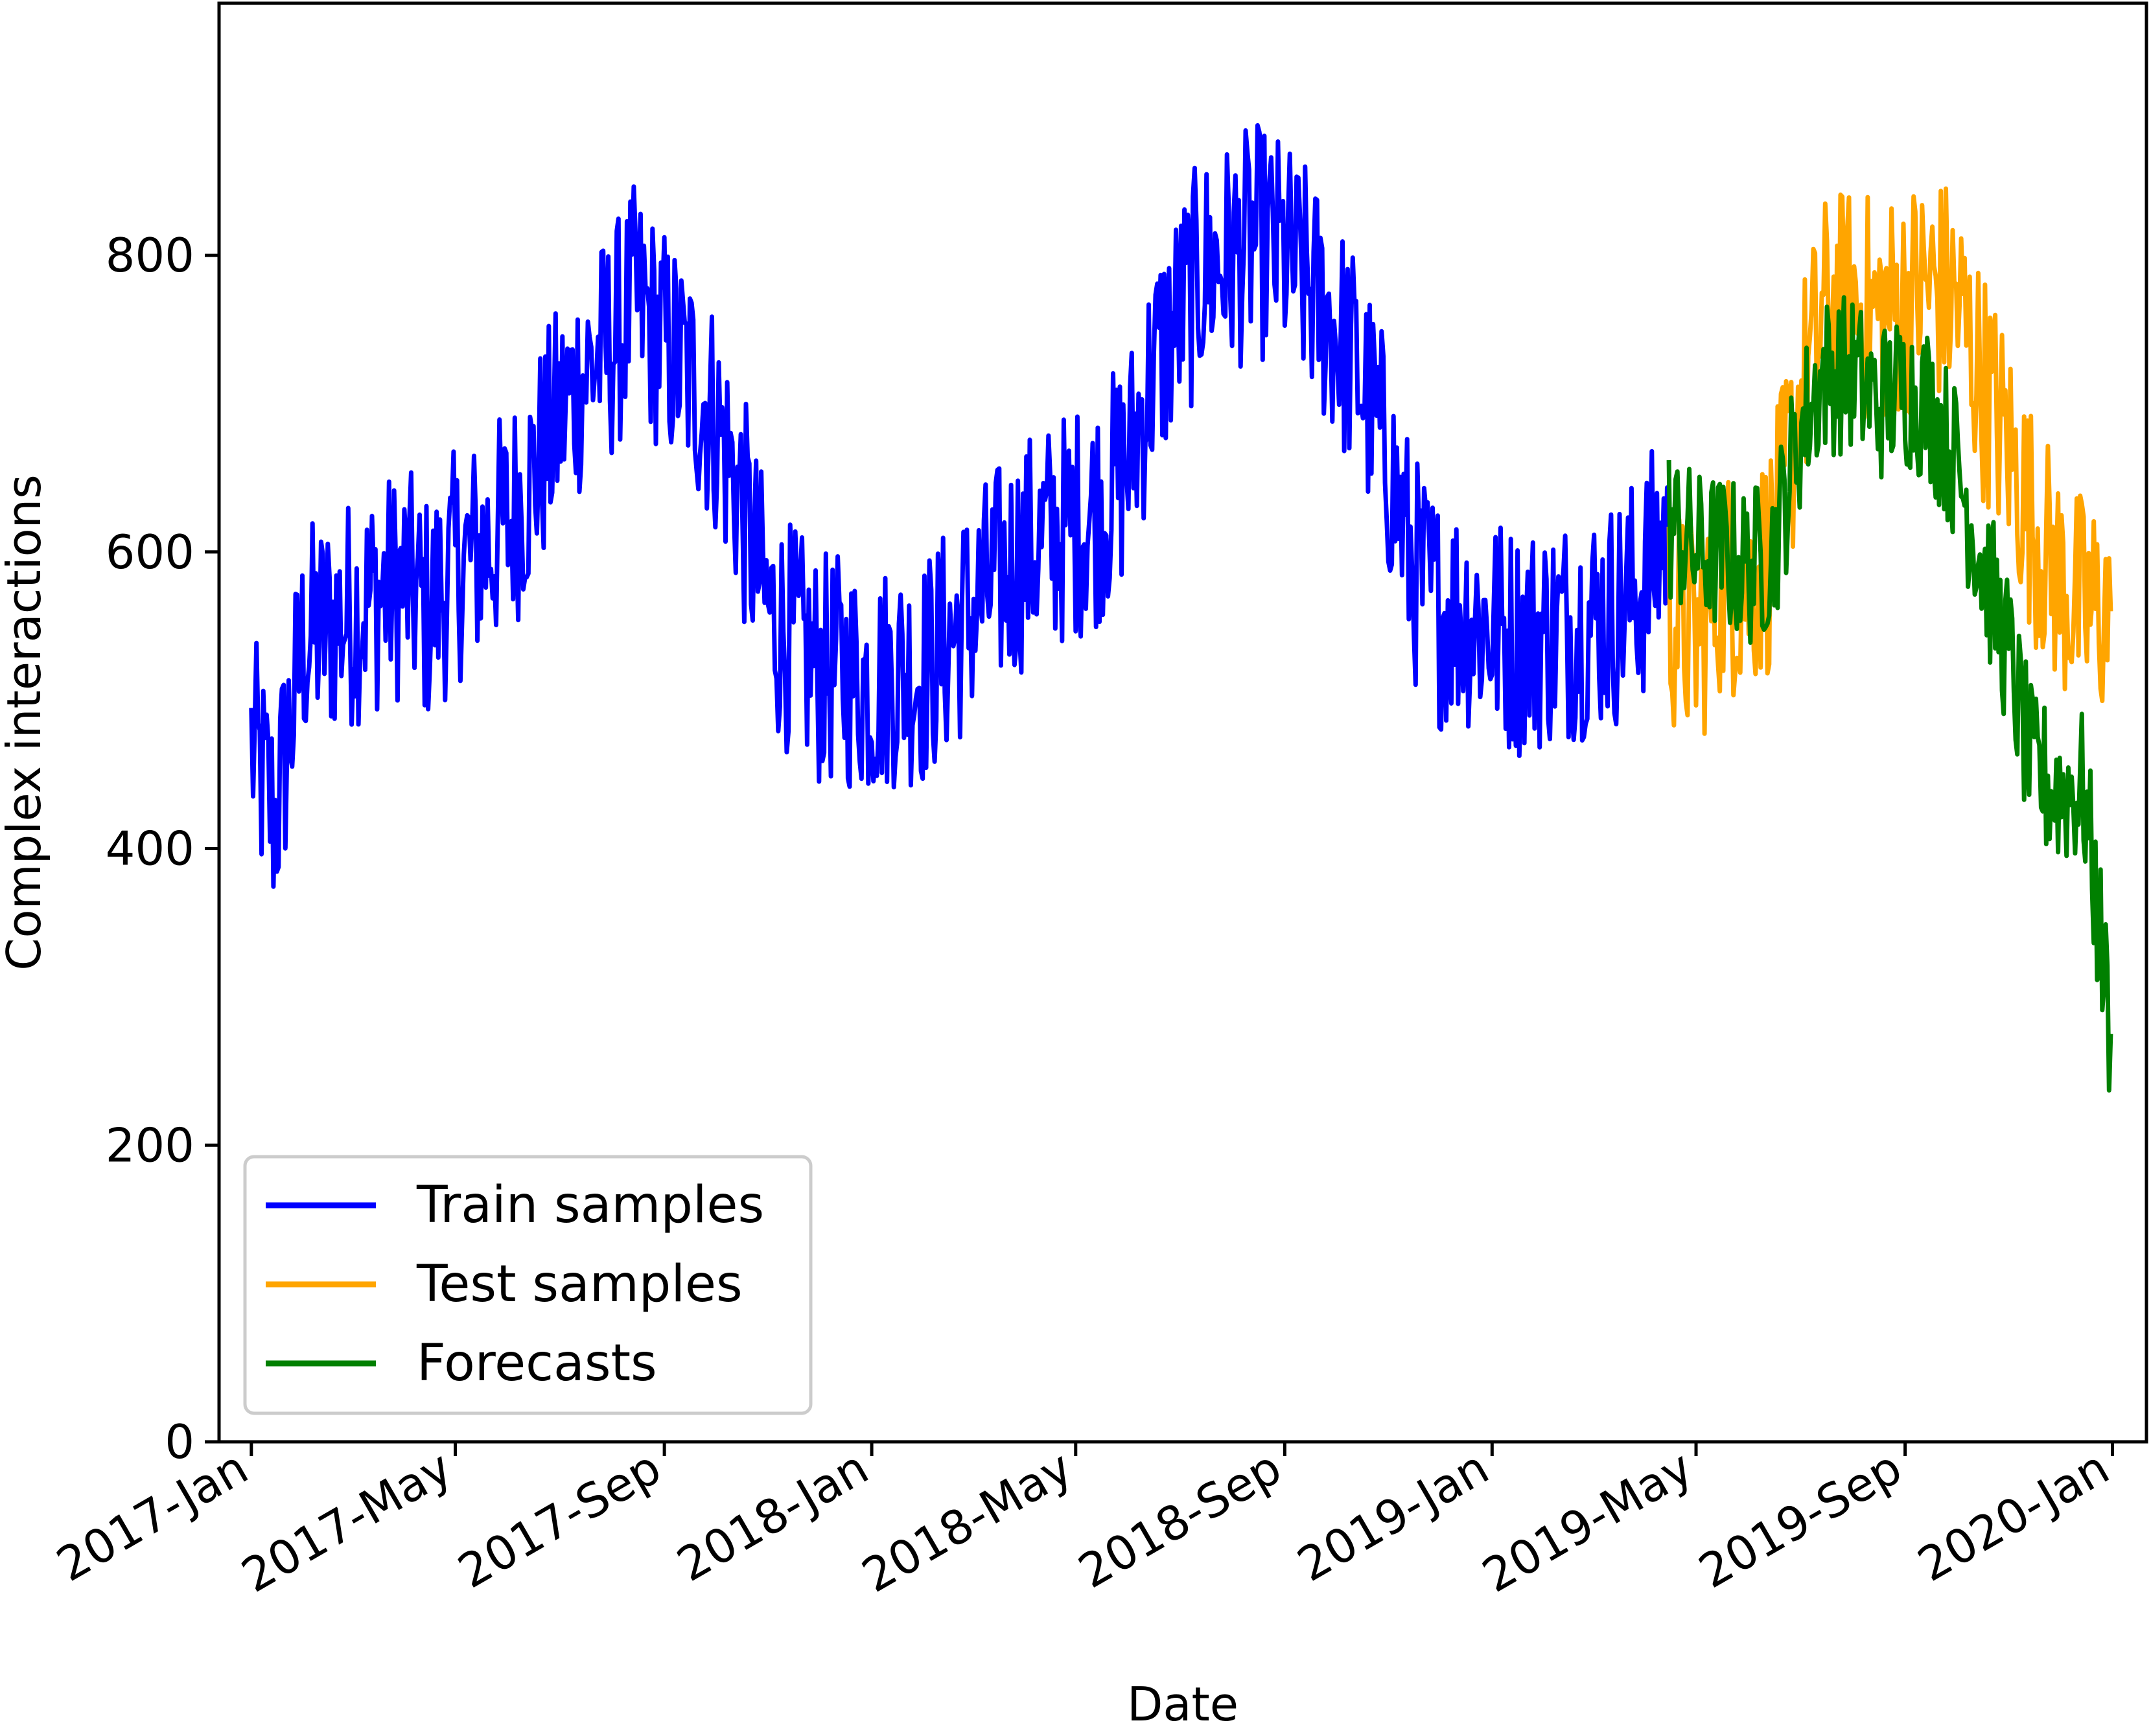  I want to click on y-tick-label: 400, so click(150, 849).